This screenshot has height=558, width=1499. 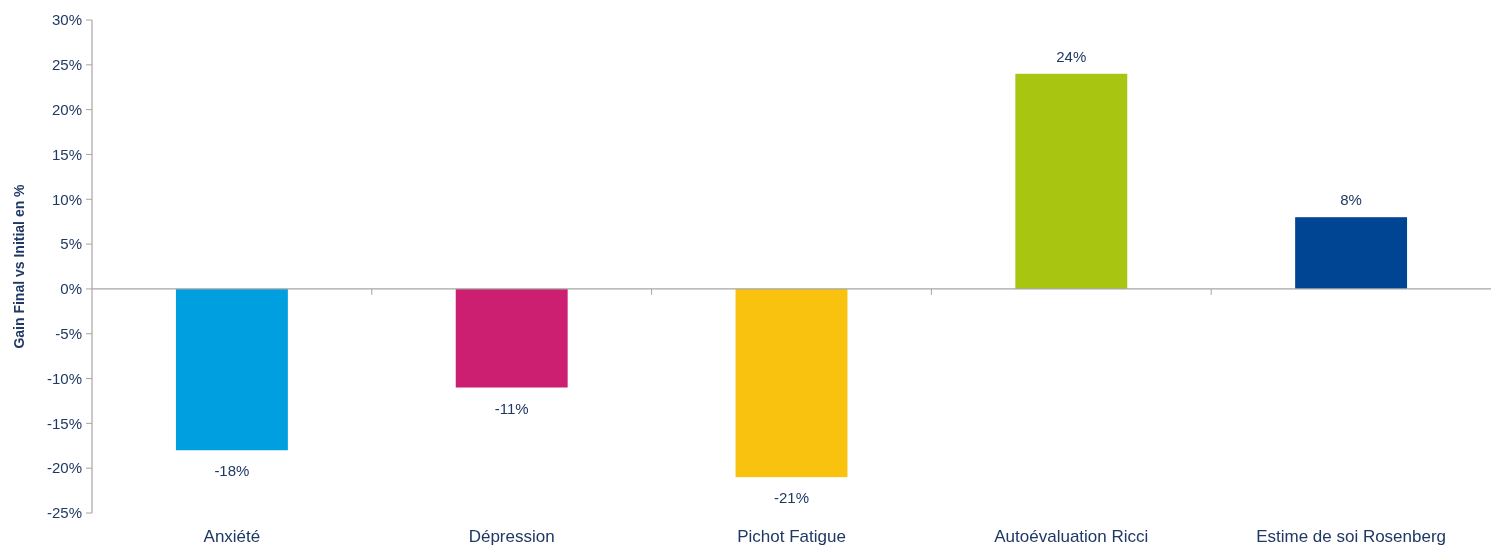 What do you see at coordinates (1071, 56) in the screenshot?
I see `data-label: 24%` at bounding box center [1071, 56].